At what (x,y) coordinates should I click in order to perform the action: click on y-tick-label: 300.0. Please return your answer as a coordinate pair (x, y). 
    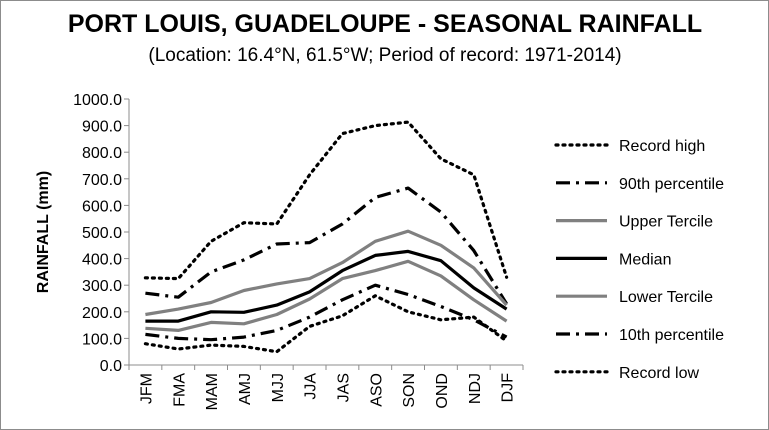
    Looking at the image, I should click on (102, 286).